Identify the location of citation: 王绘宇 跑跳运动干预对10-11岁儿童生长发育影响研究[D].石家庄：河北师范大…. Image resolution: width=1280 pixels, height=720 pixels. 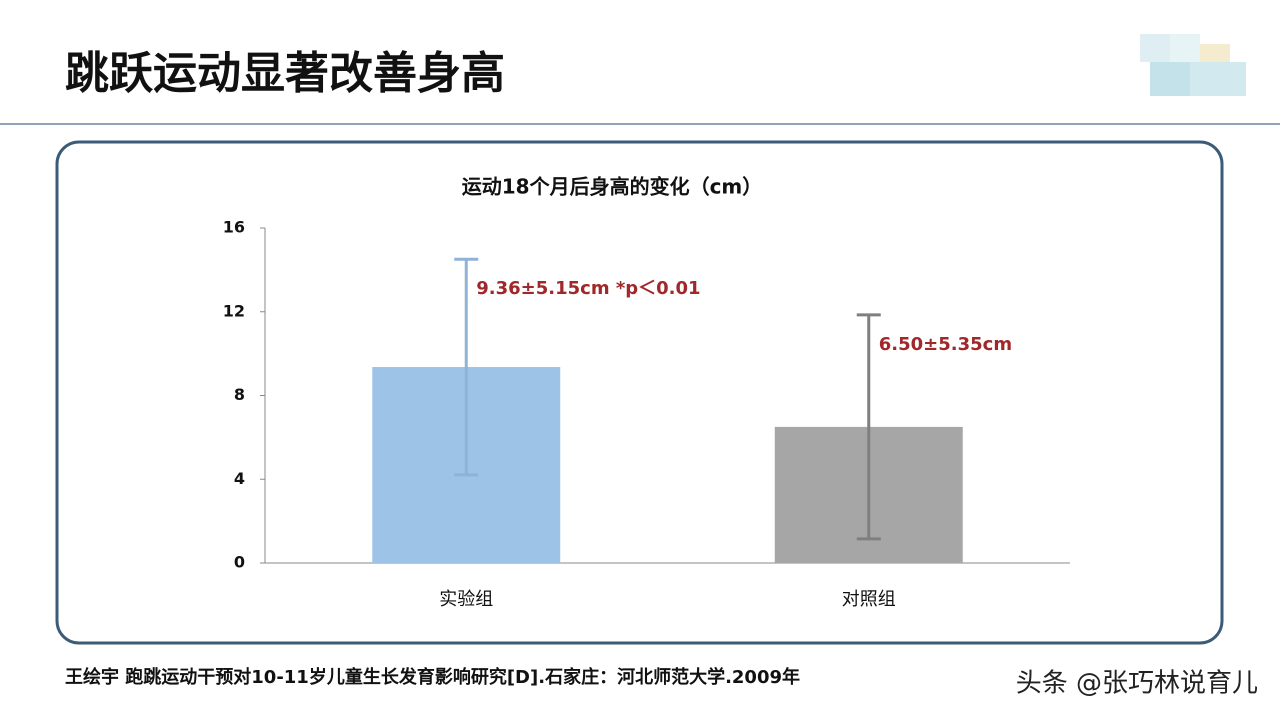
(432, 677).